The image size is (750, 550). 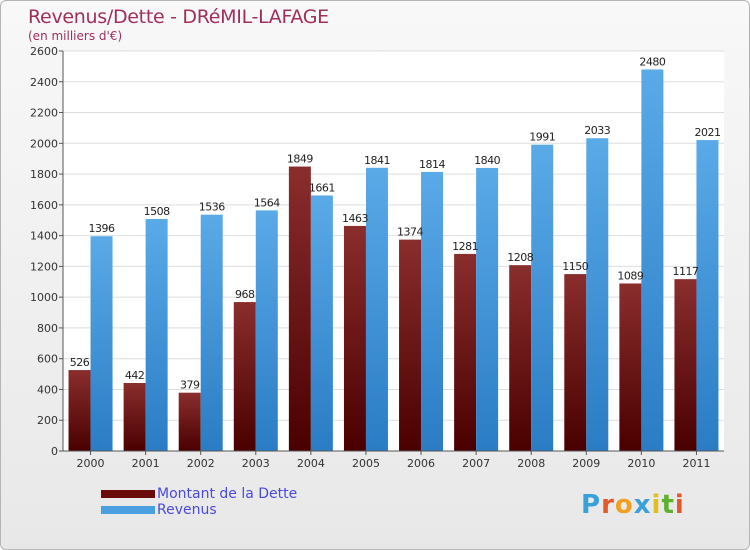 What do you see at coordinates (652, 61) in the screenshot?
I see `data-label: 2480` at bounding box center [652, 61].